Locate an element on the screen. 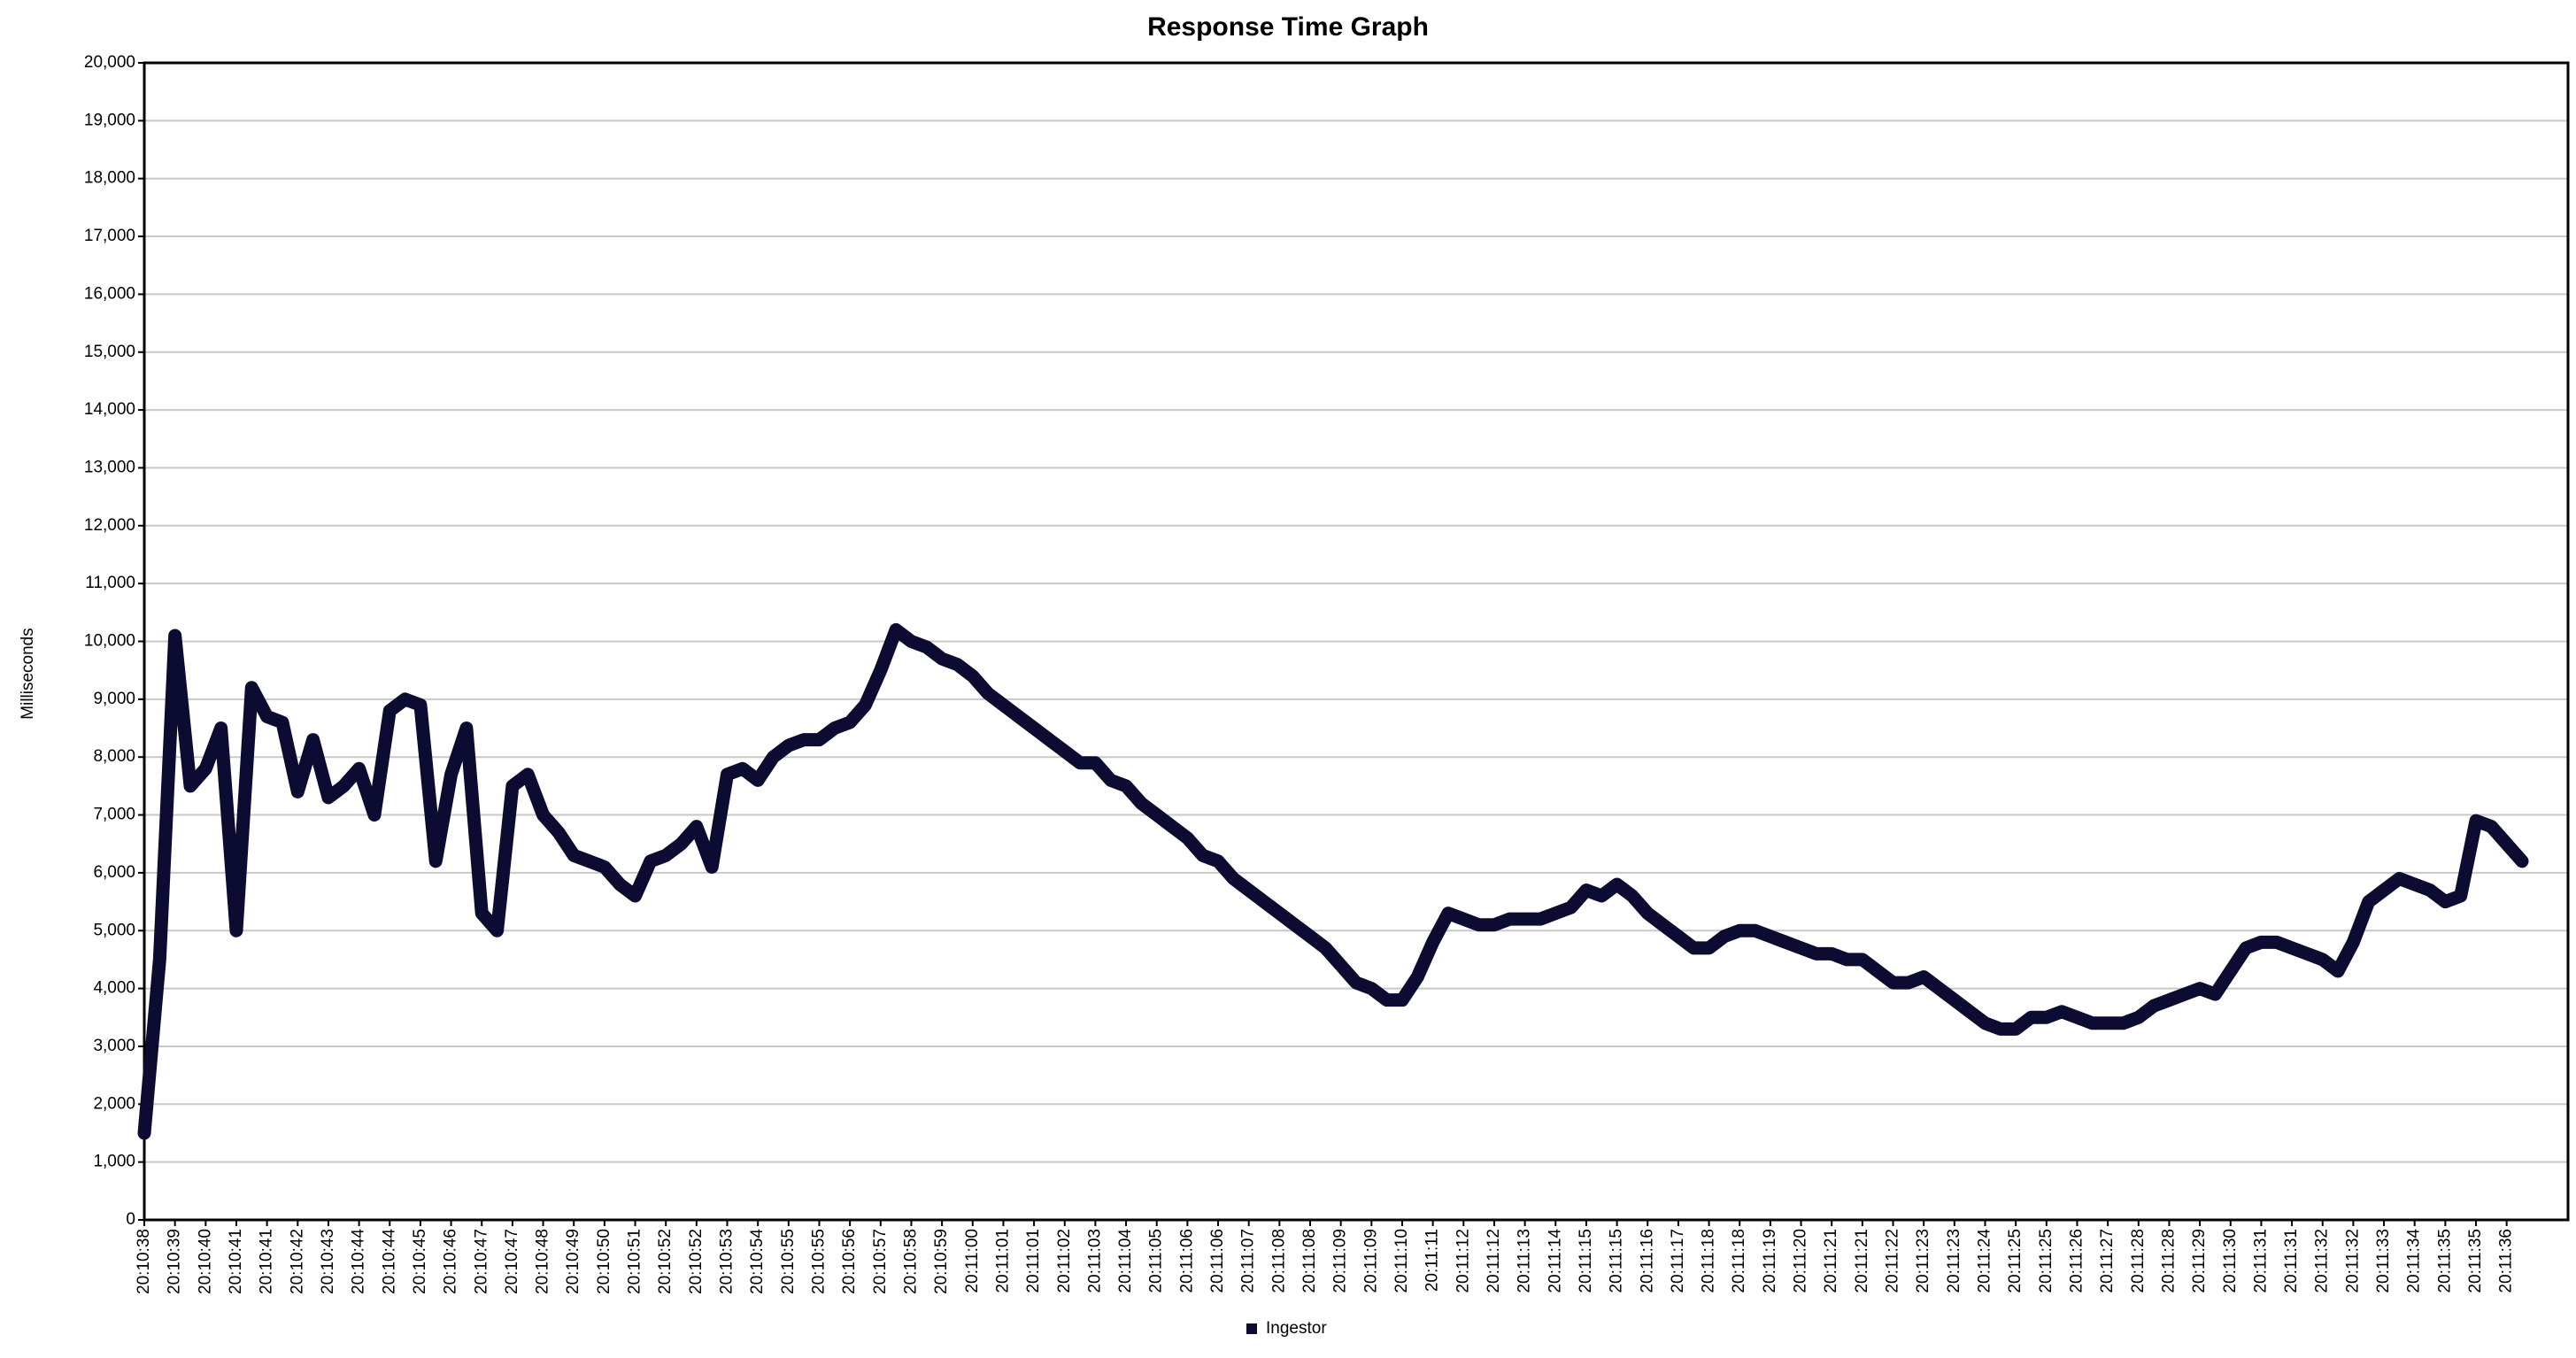 The image size is (2576, 1358). x-tick-label: 20:10:42 is located at coordinates (297, 1261).